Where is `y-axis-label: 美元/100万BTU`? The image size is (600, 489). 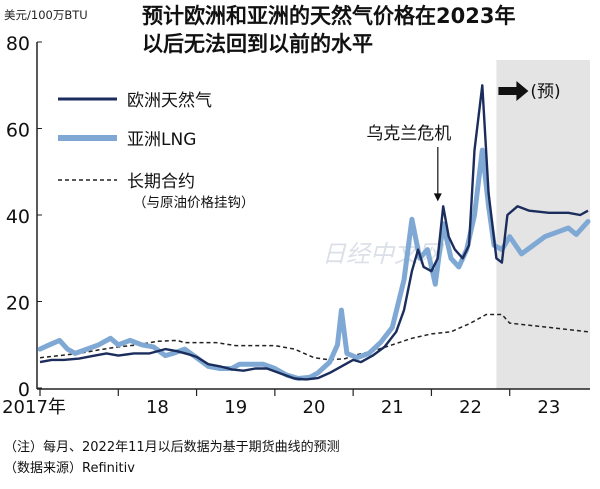
y-axis-label: 美元/100万BTU is located at coordinates (46, 15).